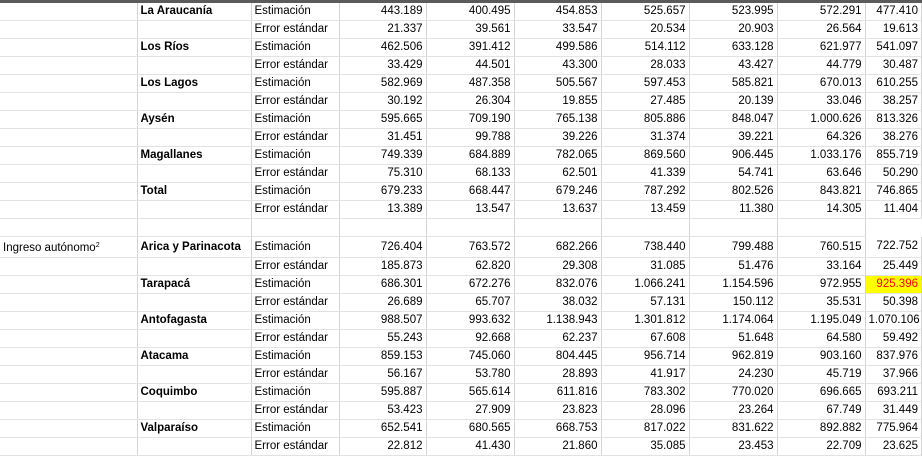 Image resolution: width=922 pixels, height=456 pixels. I want to click on value-cell: 50.398, so click(893, 302).